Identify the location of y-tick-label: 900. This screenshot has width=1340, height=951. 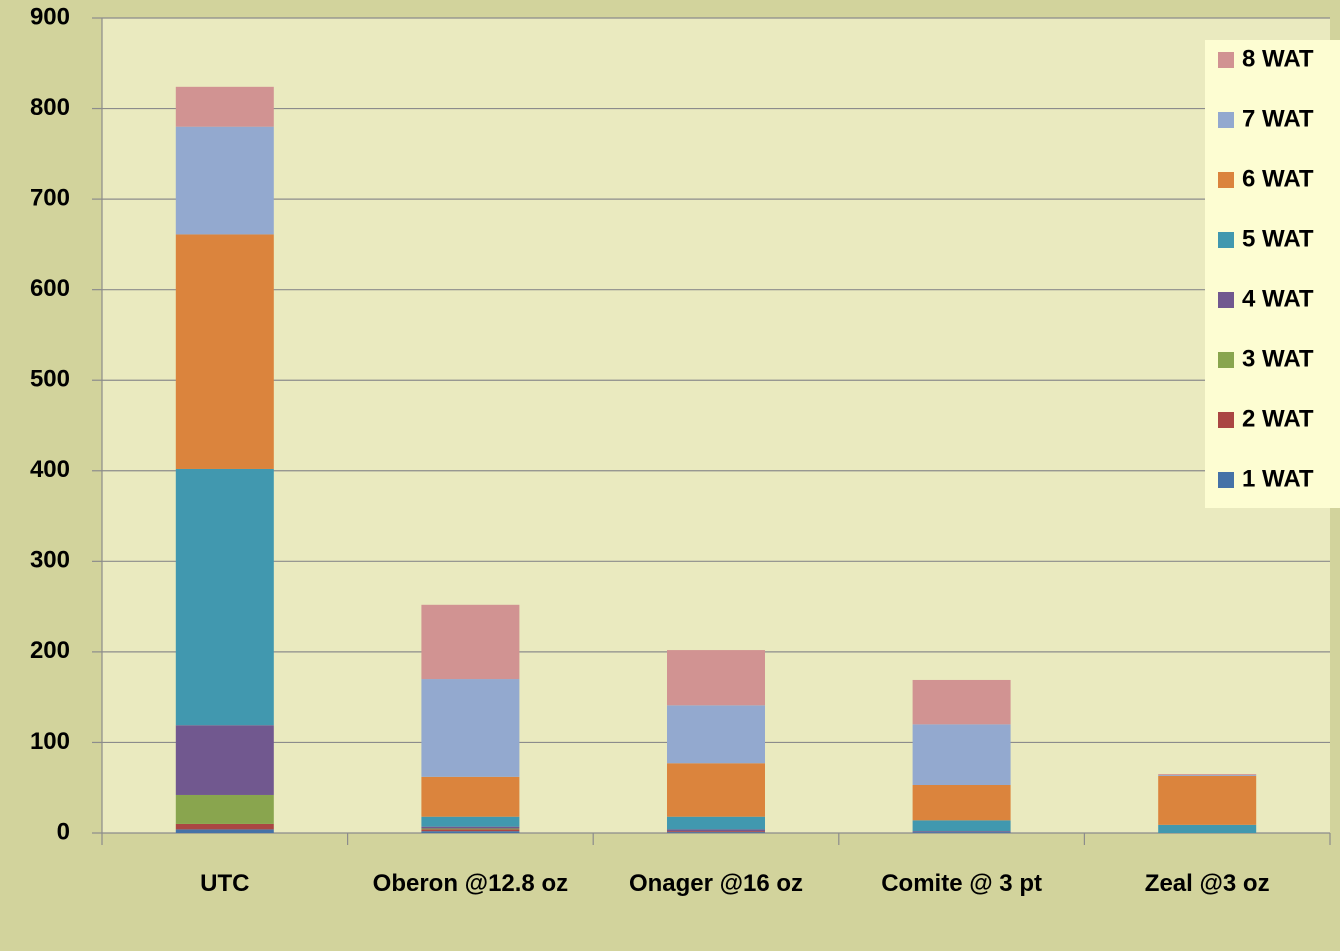
(50, 16).